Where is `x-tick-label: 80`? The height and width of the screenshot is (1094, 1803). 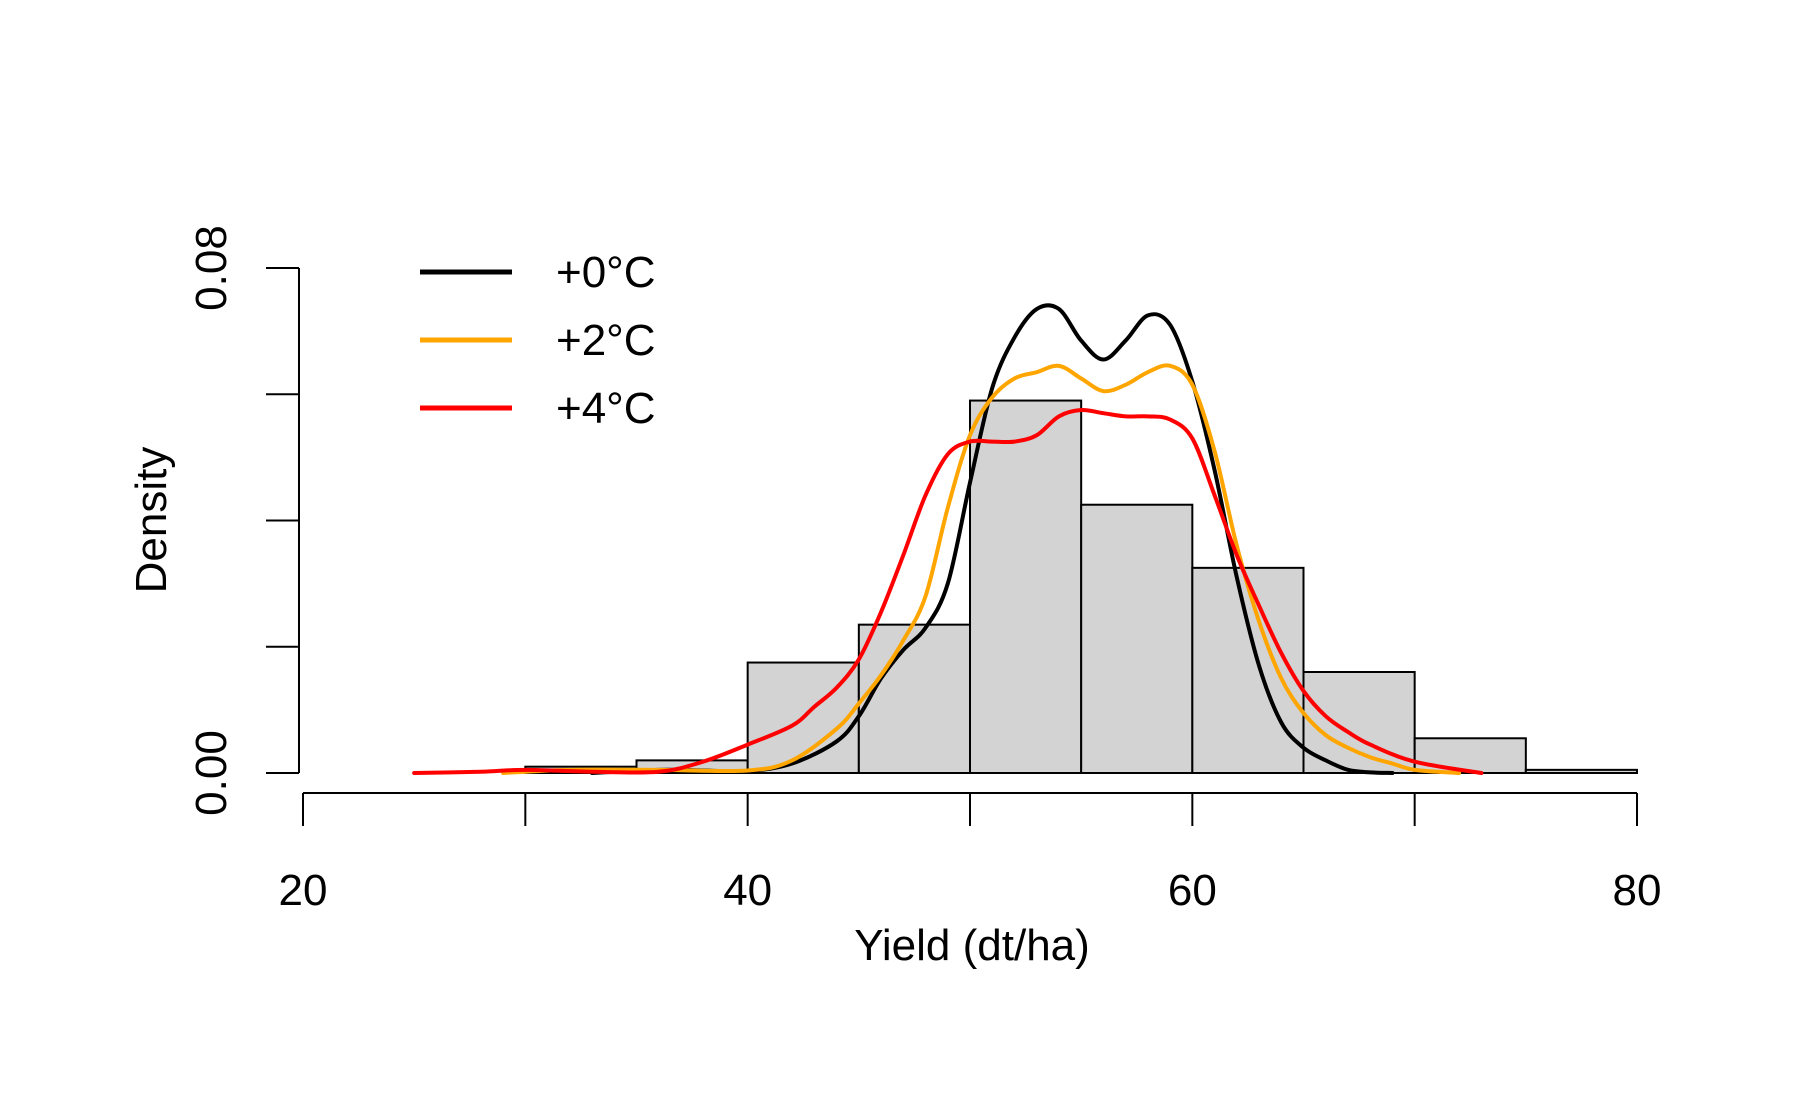 x-tick-label: 80 is located at coordinates (1637, 890).